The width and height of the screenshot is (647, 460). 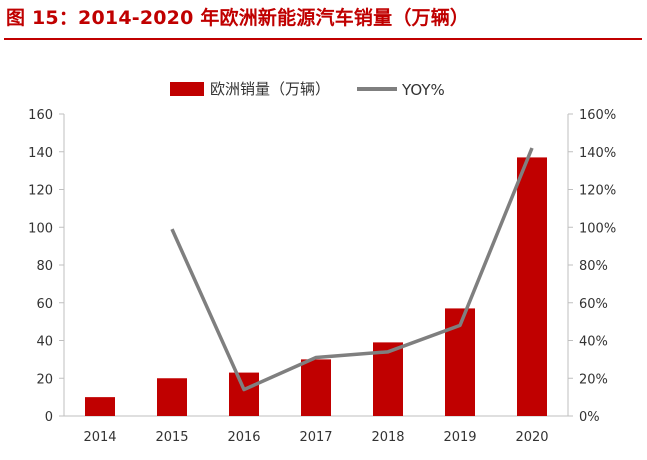 I want to click on bar-2017, so click(x=316, y=387).